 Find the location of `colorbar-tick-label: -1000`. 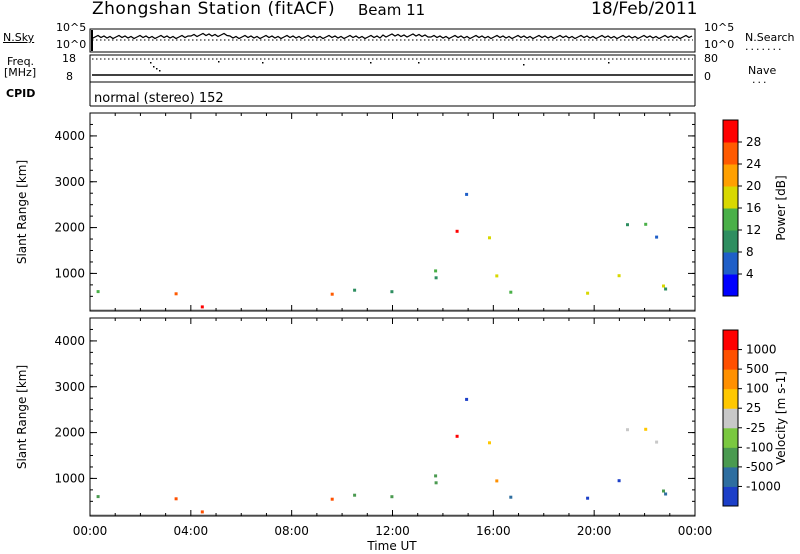

colorbar-tick-label: -1000 is located at coordinates (763, 486).